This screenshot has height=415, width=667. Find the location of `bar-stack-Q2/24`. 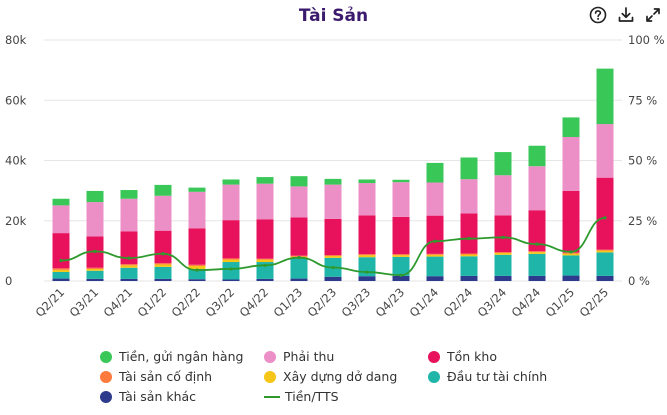

bar-stack-Q2/24 is located at coordinates (469, 219).